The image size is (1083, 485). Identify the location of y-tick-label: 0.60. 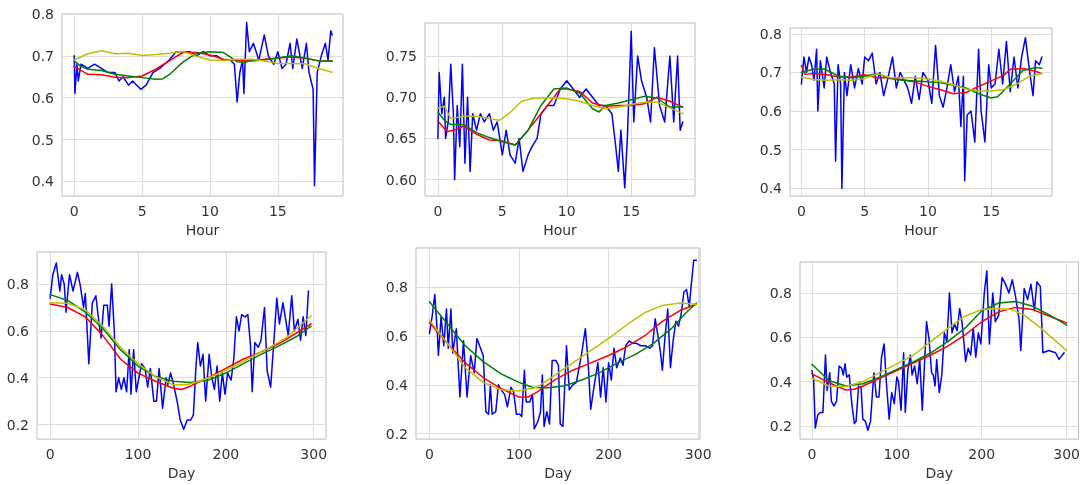
(401, 179).